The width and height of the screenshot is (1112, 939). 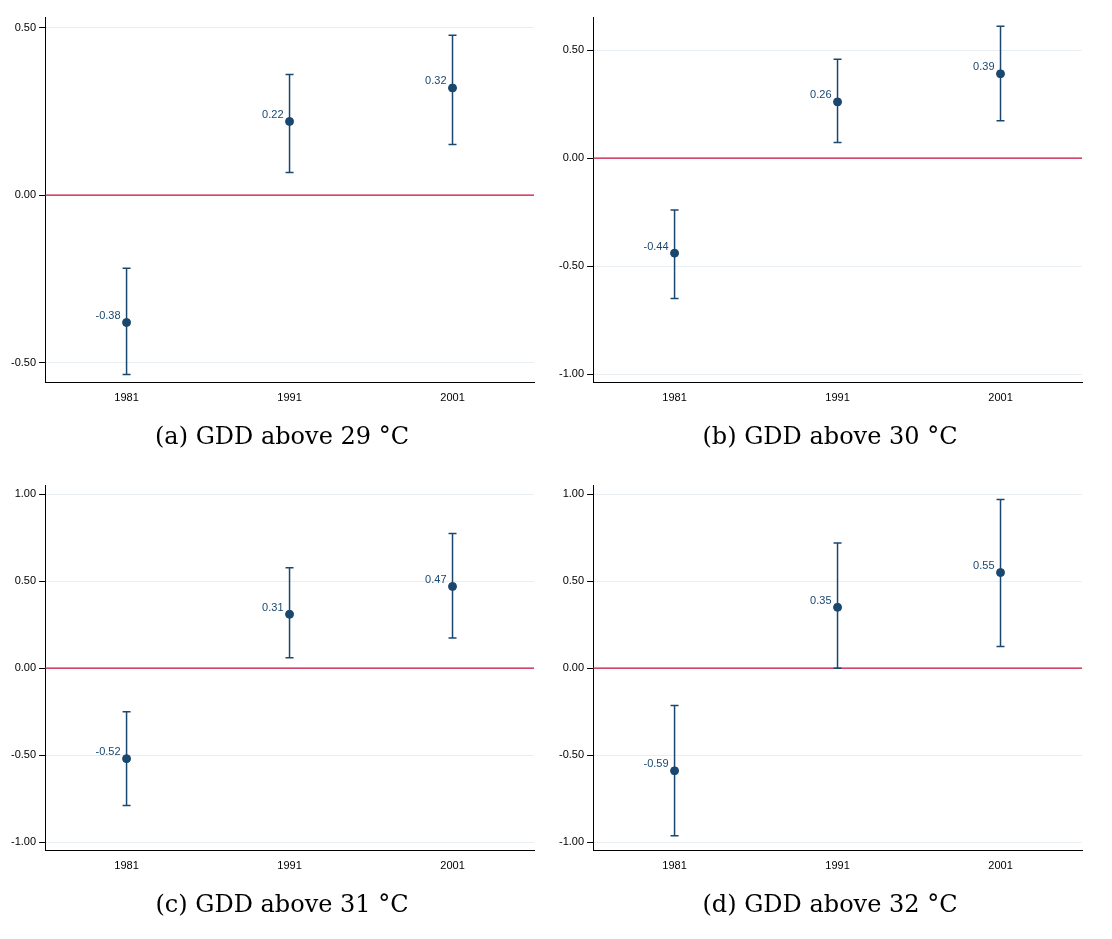 What do you see at coordinates (108, 315) in the screenshot?
I see `data-label: -0.38` at bounding box center [108, 315].